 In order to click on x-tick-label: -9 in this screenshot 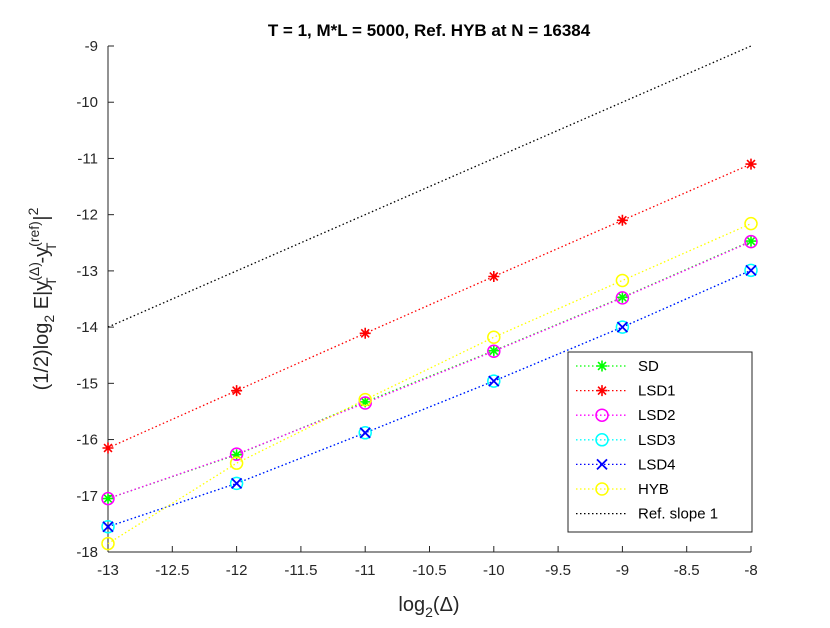, I will do `click(622, 570)`.